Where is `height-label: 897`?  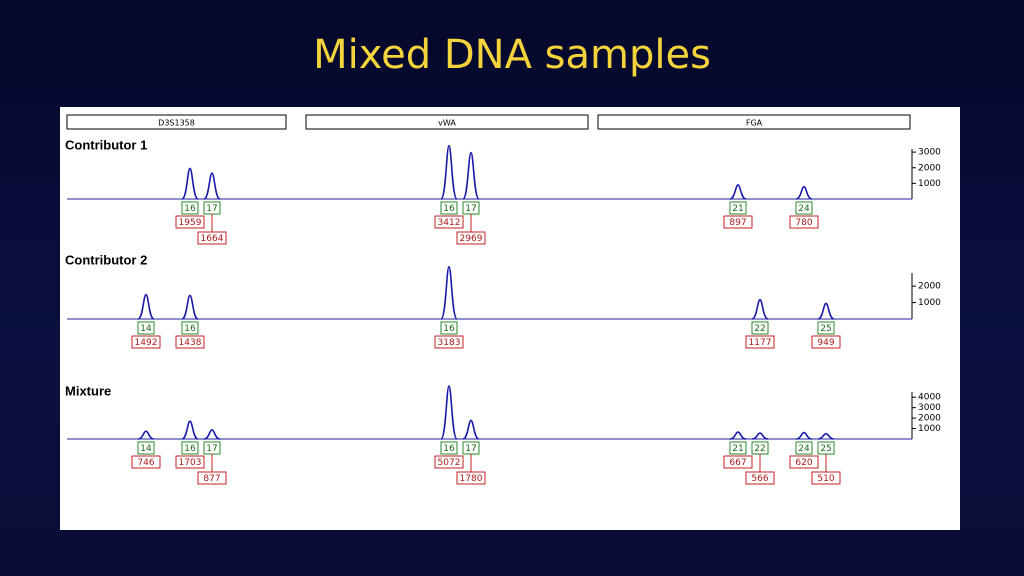
height-label: 897 is located at coordinates (737, 223).